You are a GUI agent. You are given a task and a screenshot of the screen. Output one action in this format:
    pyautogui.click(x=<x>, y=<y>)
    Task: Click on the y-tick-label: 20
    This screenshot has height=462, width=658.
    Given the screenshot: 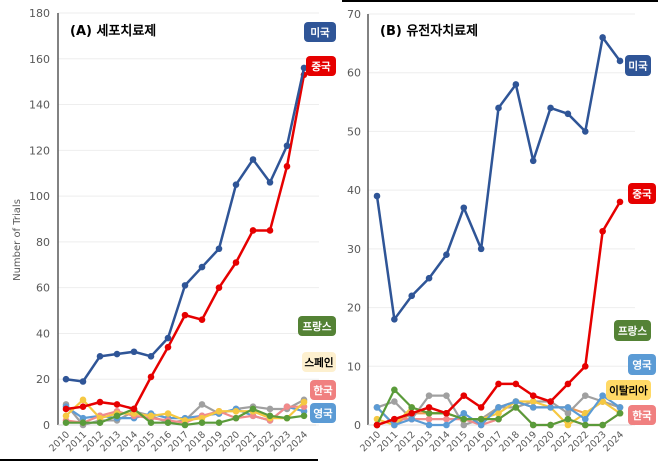 What is the action you would take?
    pyautogui.click(x=354, y=308)
    